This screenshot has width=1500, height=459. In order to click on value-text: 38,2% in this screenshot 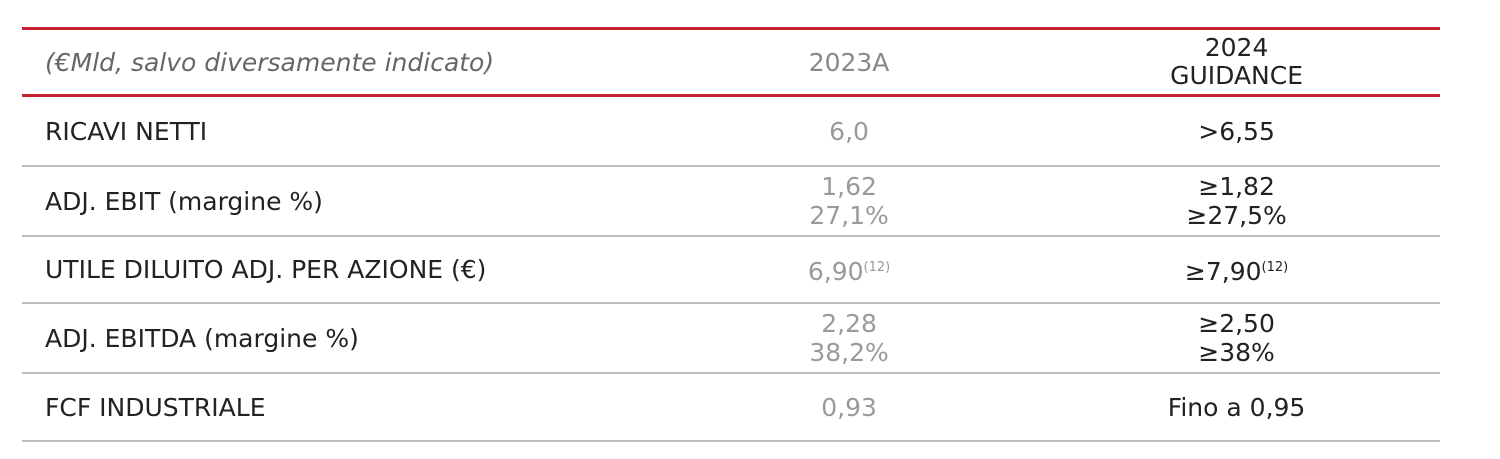, I will do `click(849, 352)`.